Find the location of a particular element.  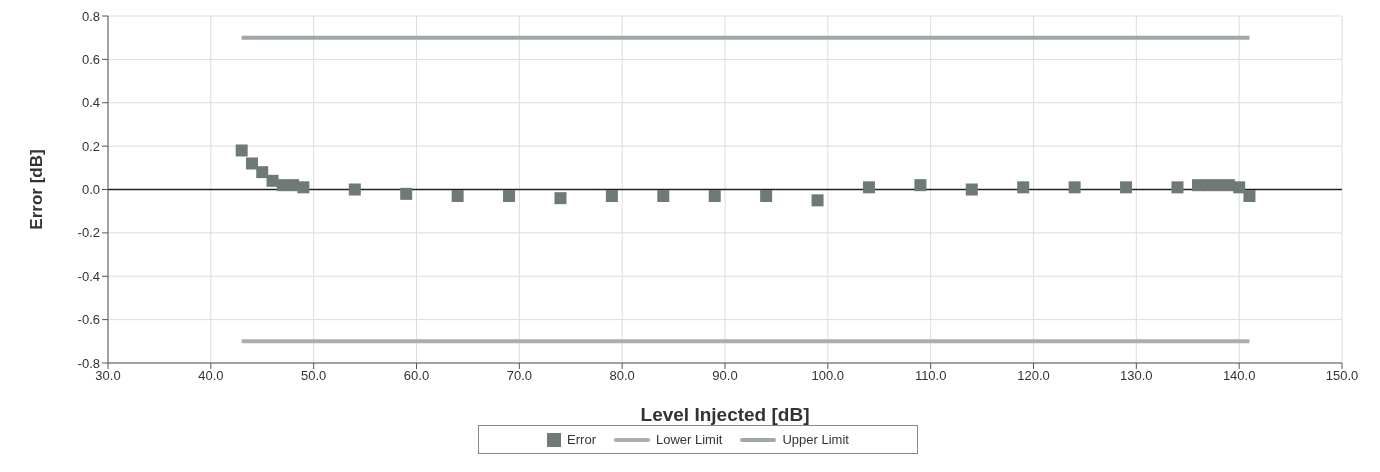

y-tick-label: 0.6 is located at coordinates (90, 59).